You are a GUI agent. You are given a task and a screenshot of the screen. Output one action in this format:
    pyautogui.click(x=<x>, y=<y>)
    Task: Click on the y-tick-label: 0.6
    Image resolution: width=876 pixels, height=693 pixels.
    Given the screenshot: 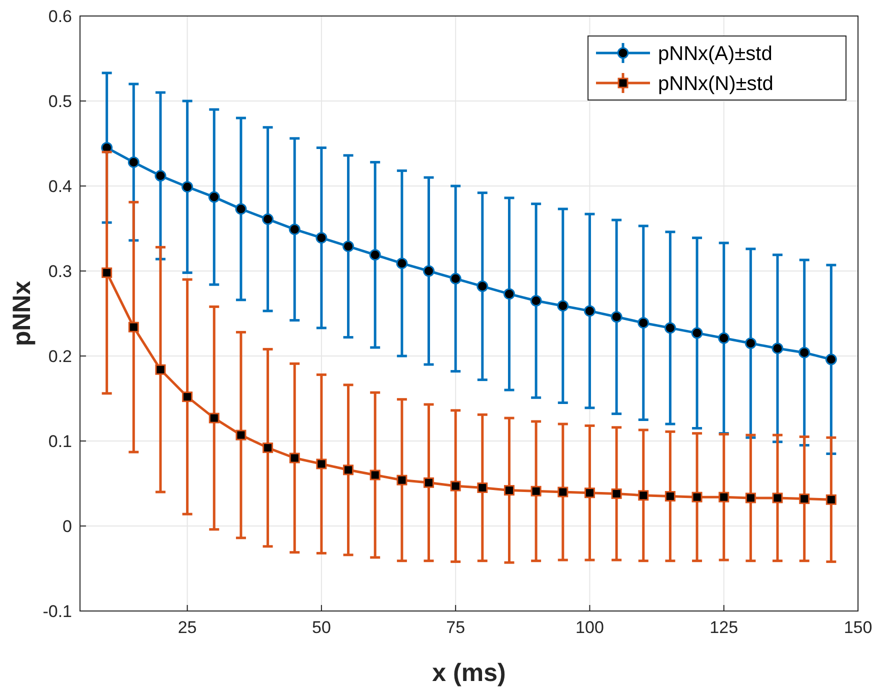 What is the action you would take?
    pyautogui.click(x=60, y=16)
    